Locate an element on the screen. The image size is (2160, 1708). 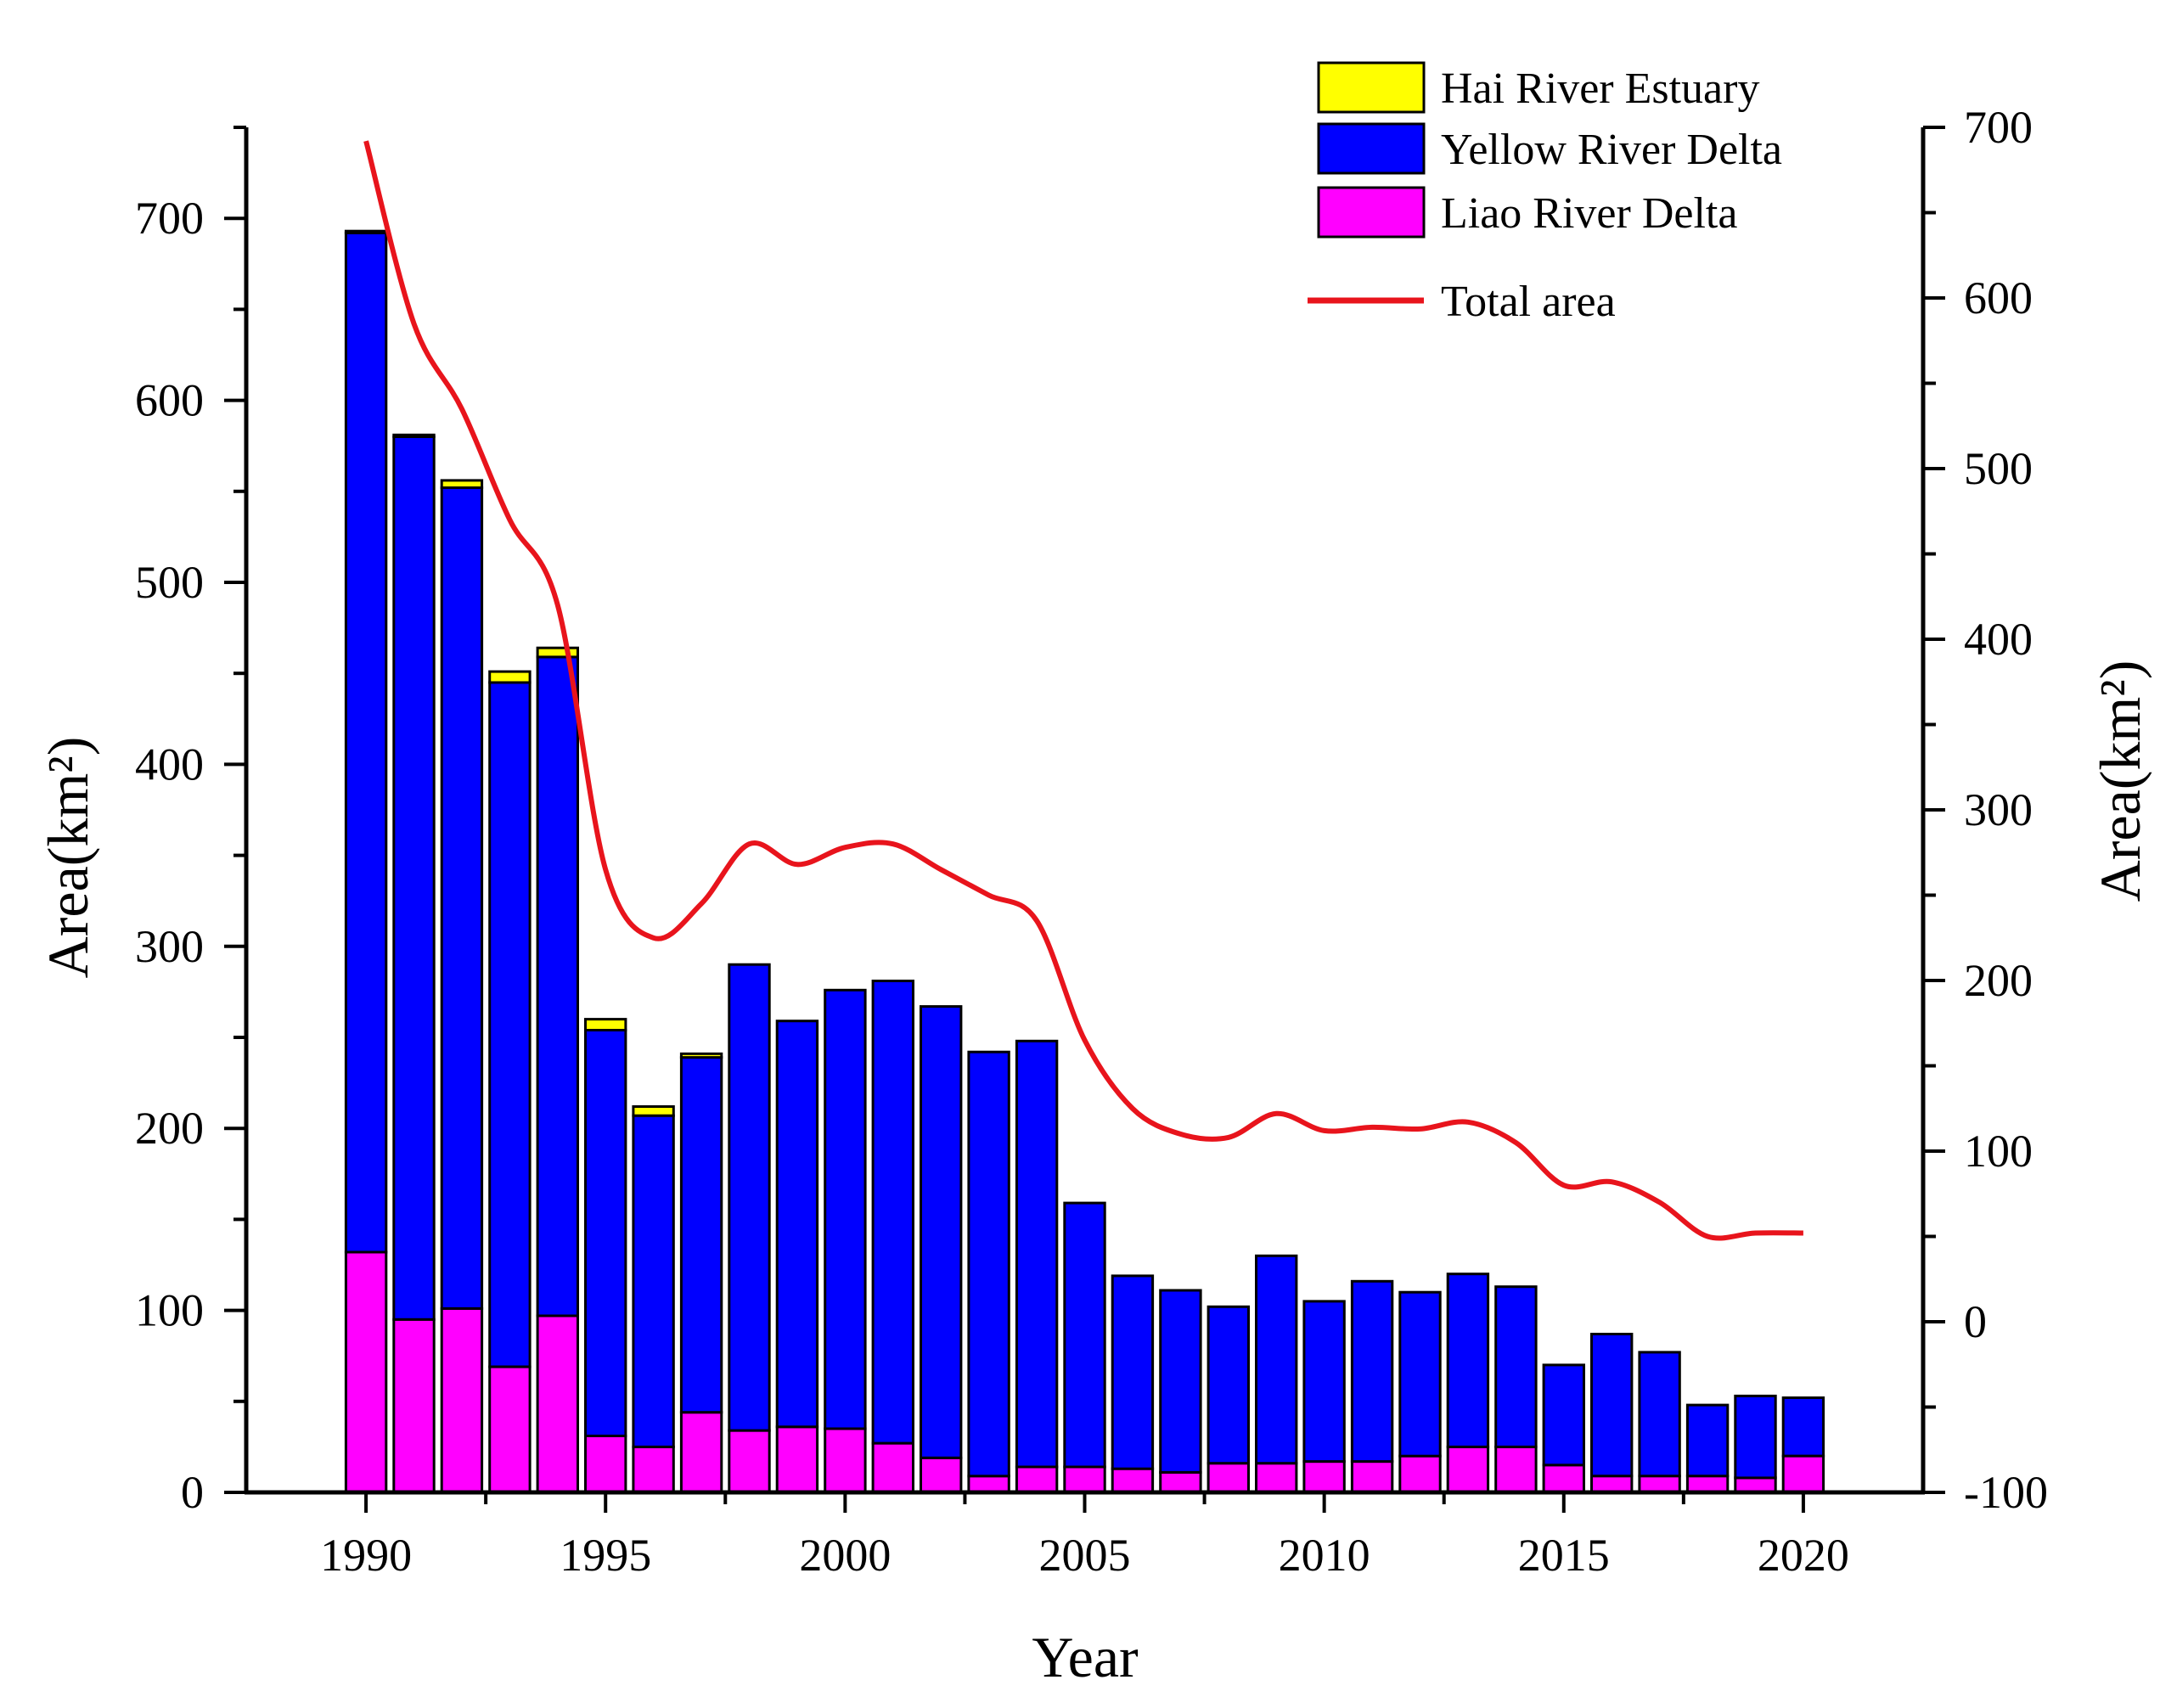
y-right-tick-label: 600 is located at coordinates (1998, 297).